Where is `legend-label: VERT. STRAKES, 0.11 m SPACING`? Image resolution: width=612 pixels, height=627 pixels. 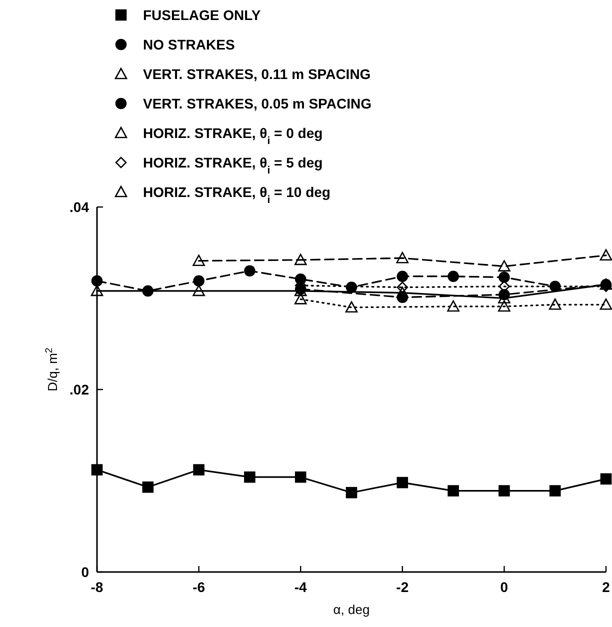 legend-label: VERT. STRAKES, 0.11 m SPACING is located at coordinates (257, 74).